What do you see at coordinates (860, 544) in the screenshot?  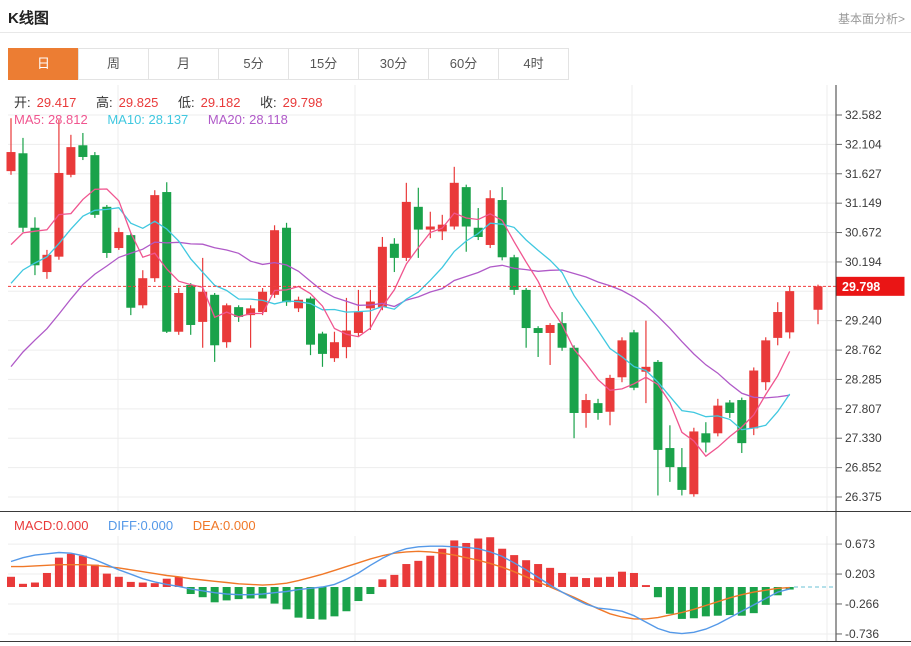 I see `macd-tick-label: 0.673` at bounding box center [860, 544].